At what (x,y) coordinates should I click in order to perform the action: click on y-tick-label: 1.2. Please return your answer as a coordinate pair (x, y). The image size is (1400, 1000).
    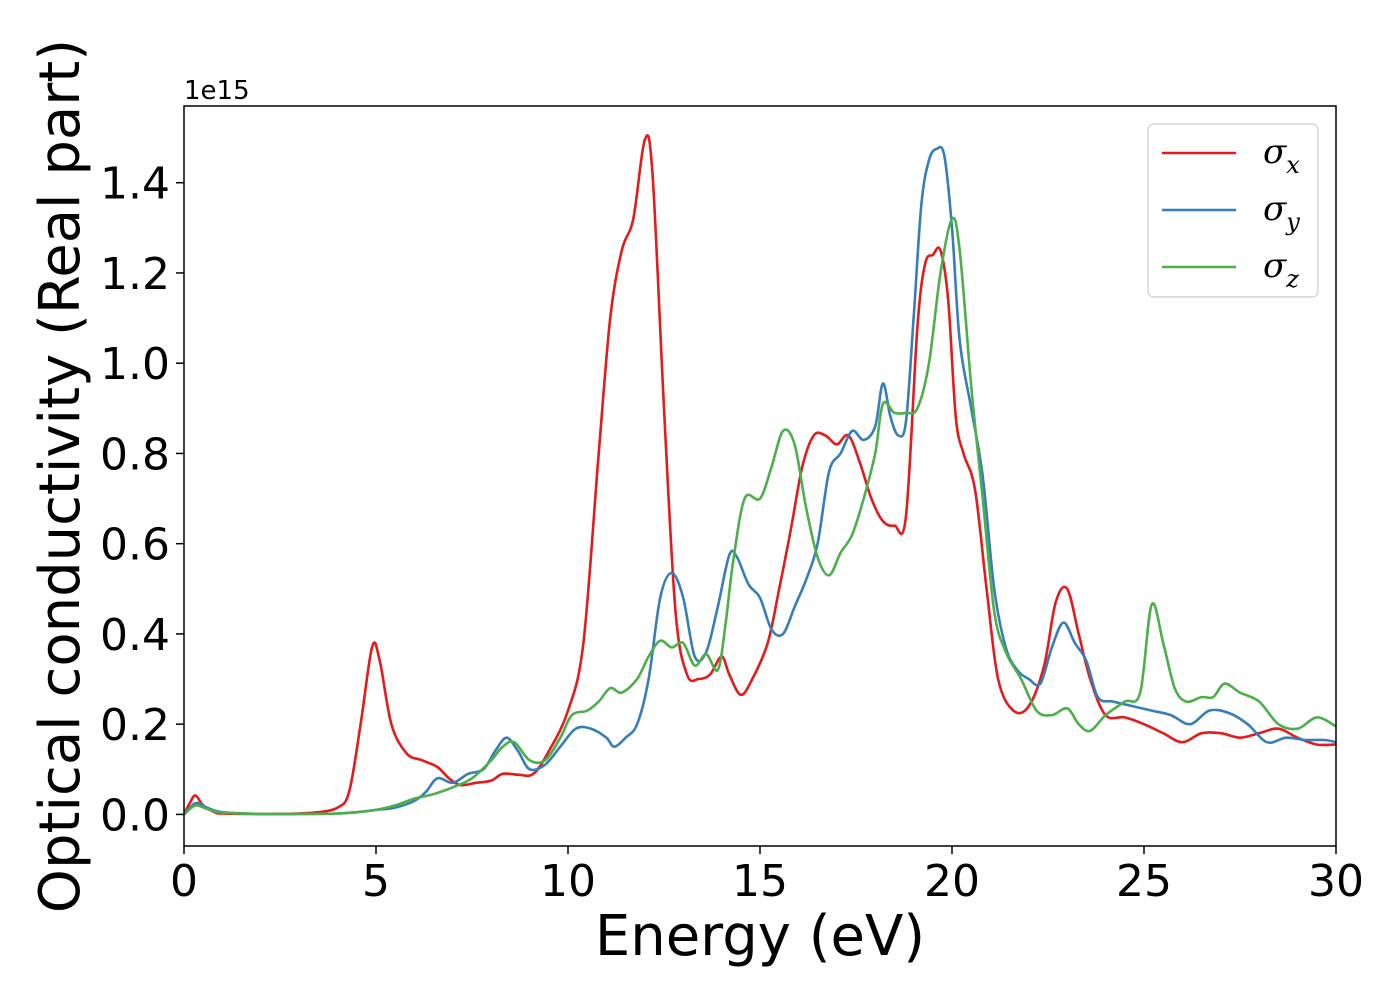
    Looking at the image, I should click on (135, 274).